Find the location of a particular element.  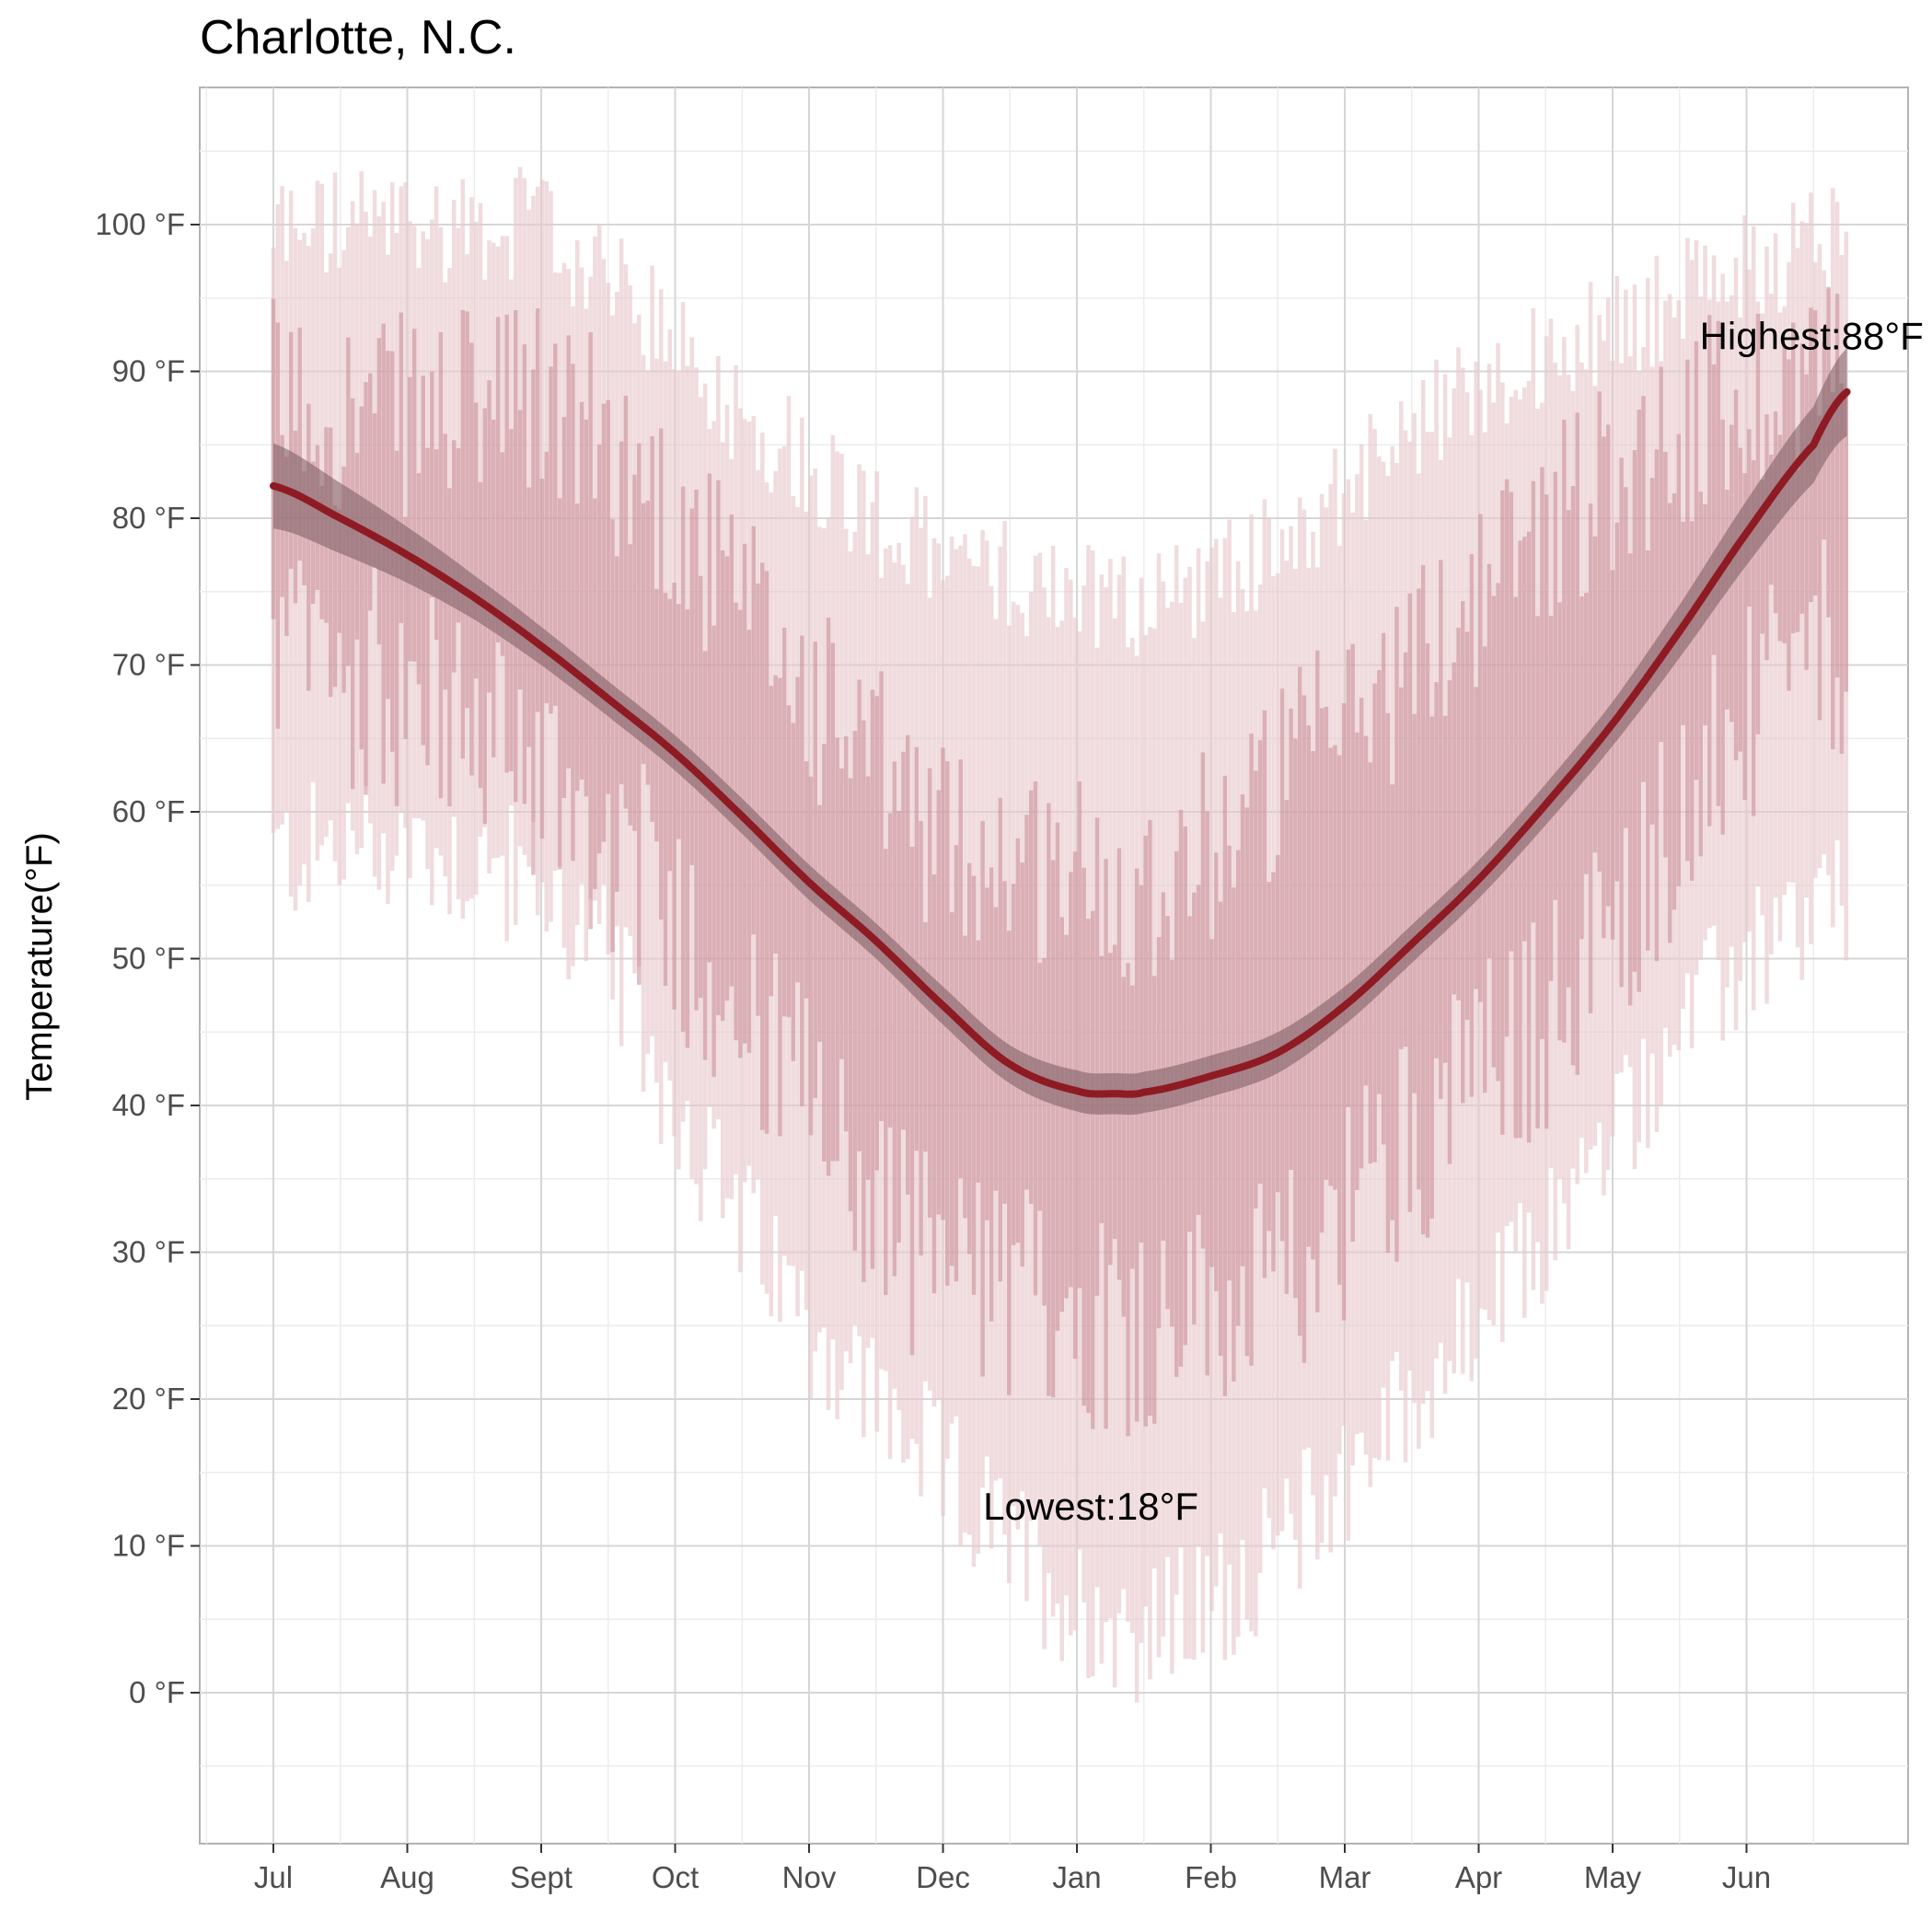

y-tick-label: 70 °F is located at coordinates (149, 665).